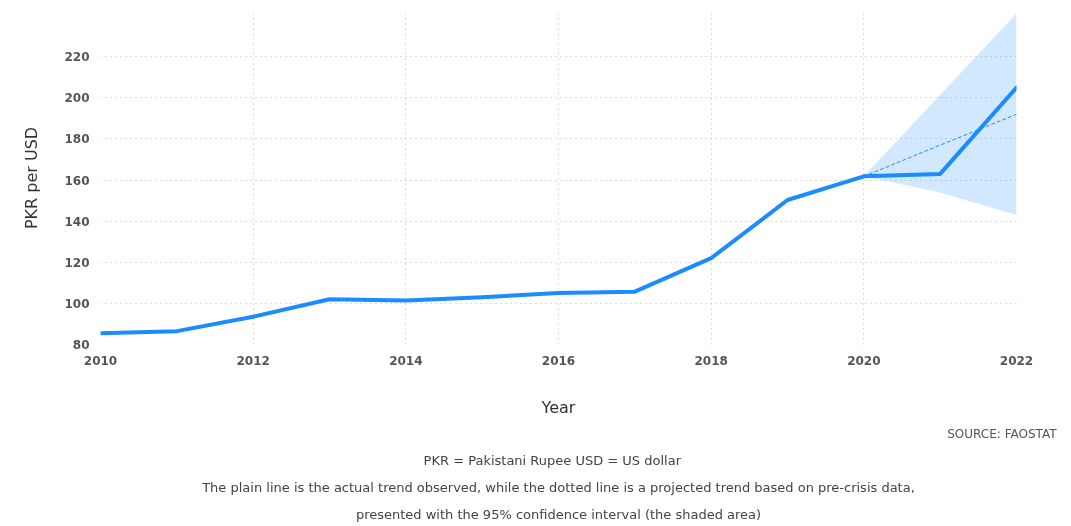  What do you see at coordinates (558, 407) in the screenshot?
I see `x-axis-title: Year` at bounding box center [558, 407].